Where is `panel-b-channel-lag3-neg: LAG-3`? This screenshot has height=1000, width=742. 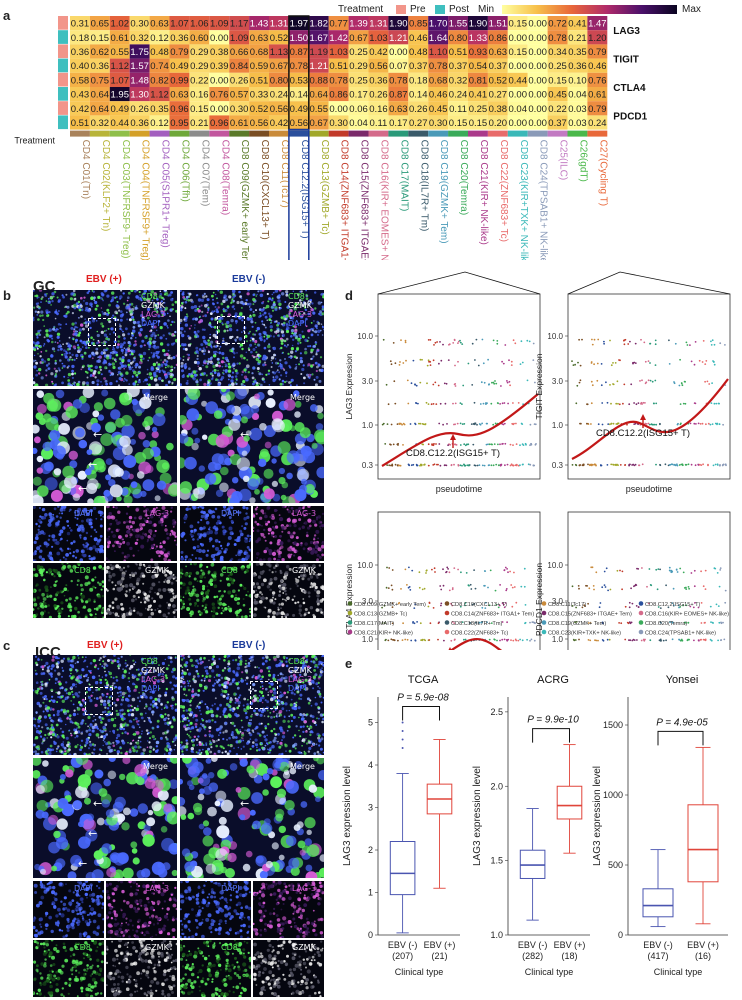
panel-b-channel-lag3-neg: LAG-3 is located at coordinates (300, 314).